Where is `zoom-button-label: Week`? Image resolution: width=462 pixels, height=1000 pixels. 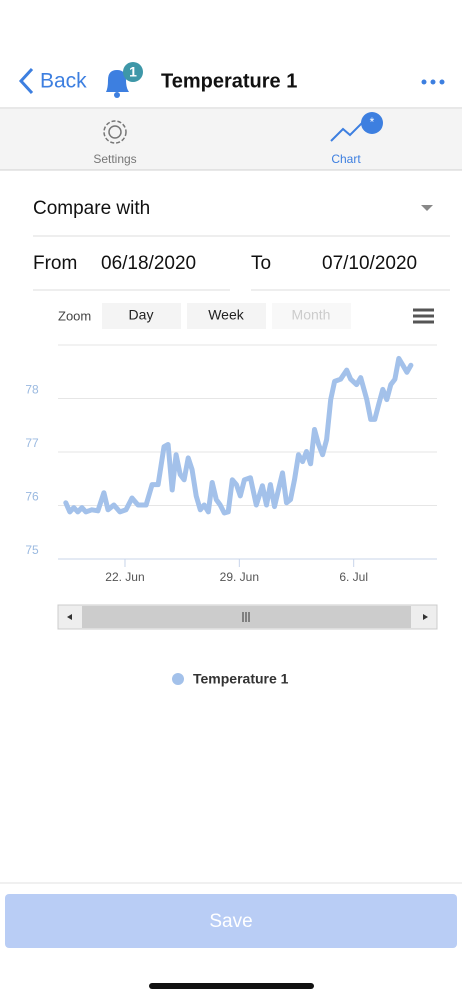
zoom-button-label: Week is located at coordinates (226, 315).